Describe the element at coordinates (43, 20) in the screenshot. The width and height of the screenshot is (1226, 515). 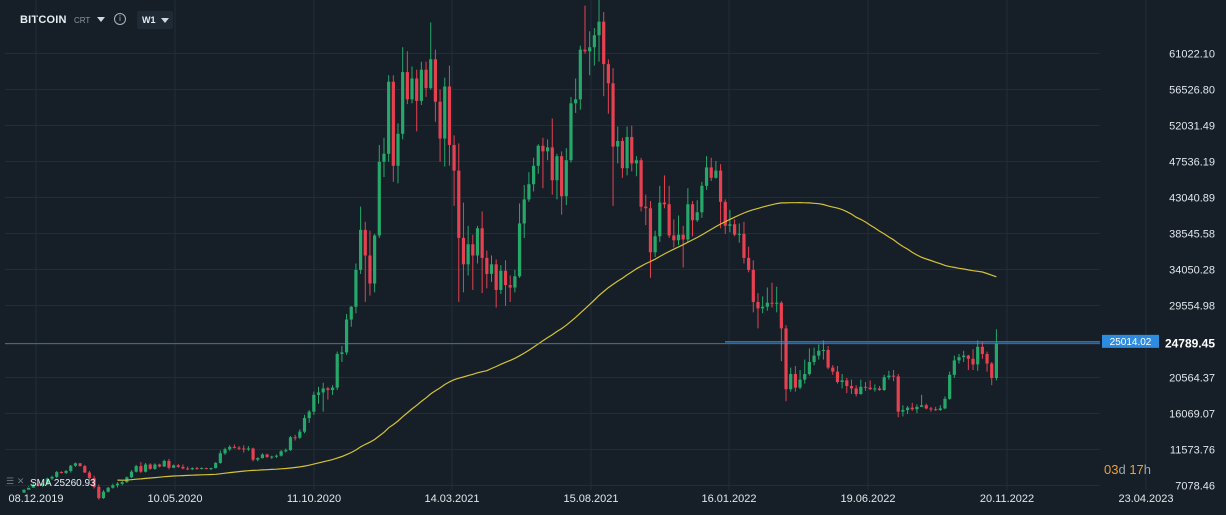
I see `symbol-name: BITCOIN` at that location.